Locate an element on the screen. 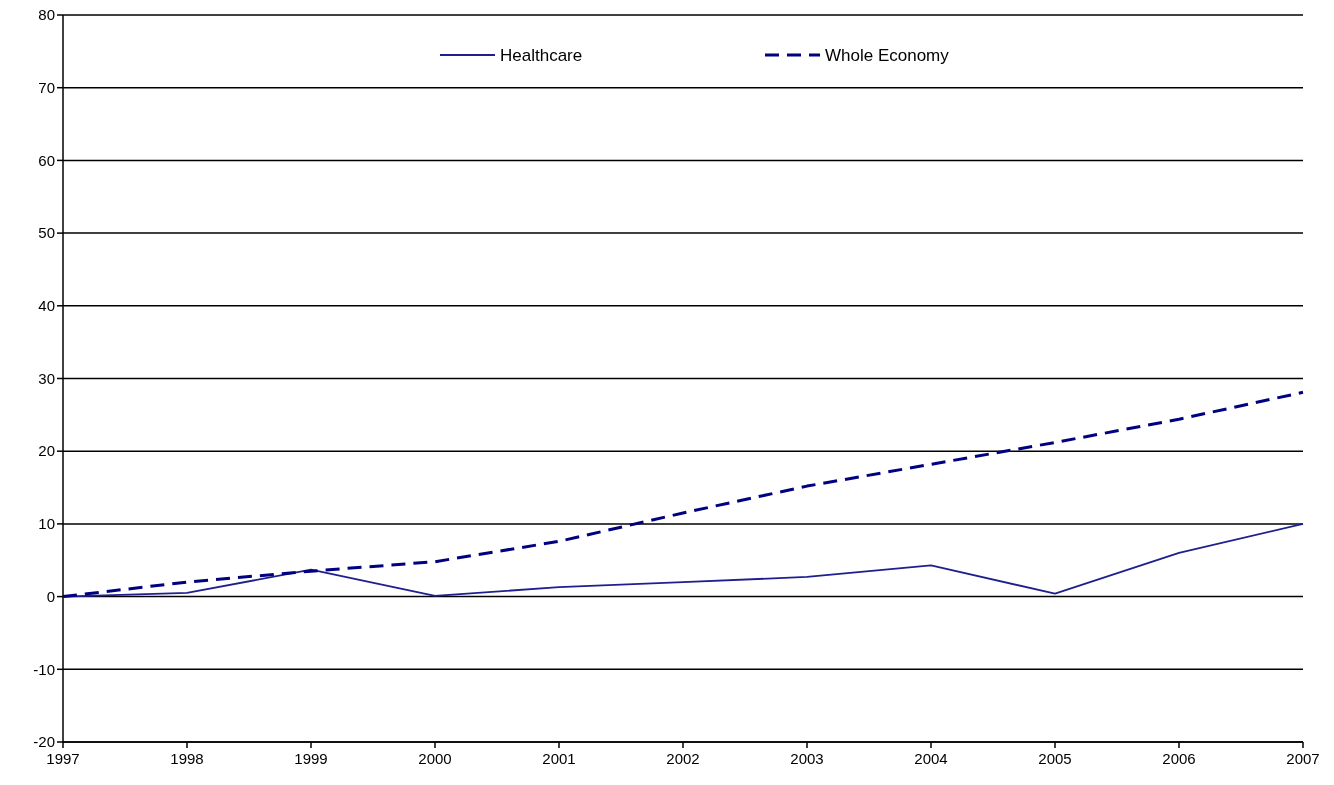  x-tick-label: 2005 is located at coordinates (1055, 758).